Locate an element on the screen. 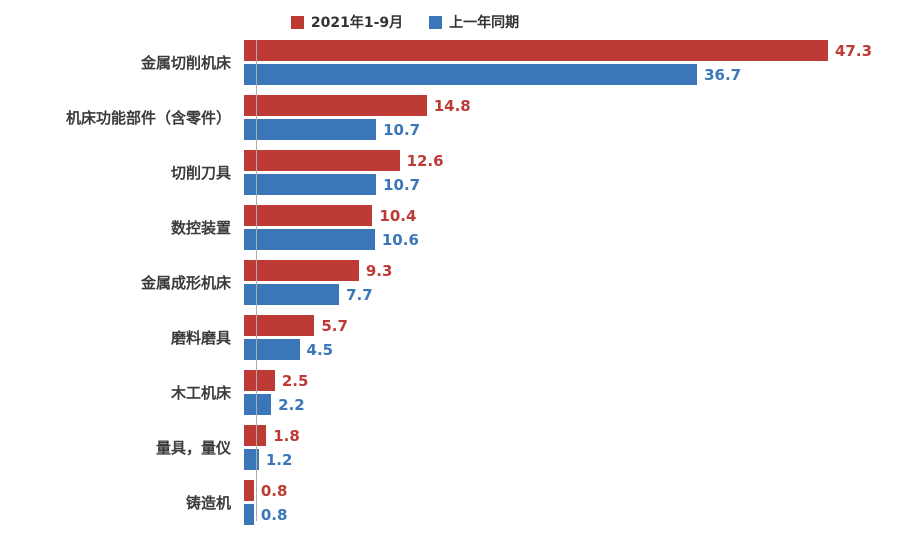 This screenshot has height=555, width=900. bar-group: 1.8 1.2 is located at coordinates (572, 447).